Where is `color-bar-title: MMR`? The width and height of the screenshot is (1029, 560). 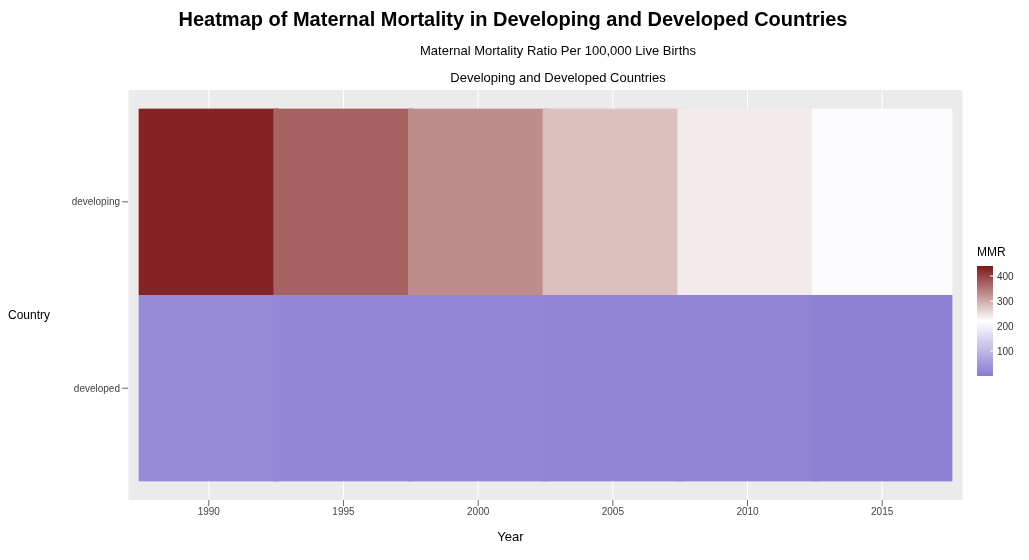 color-bar-title: MMR is located at coordinates (992, 252).